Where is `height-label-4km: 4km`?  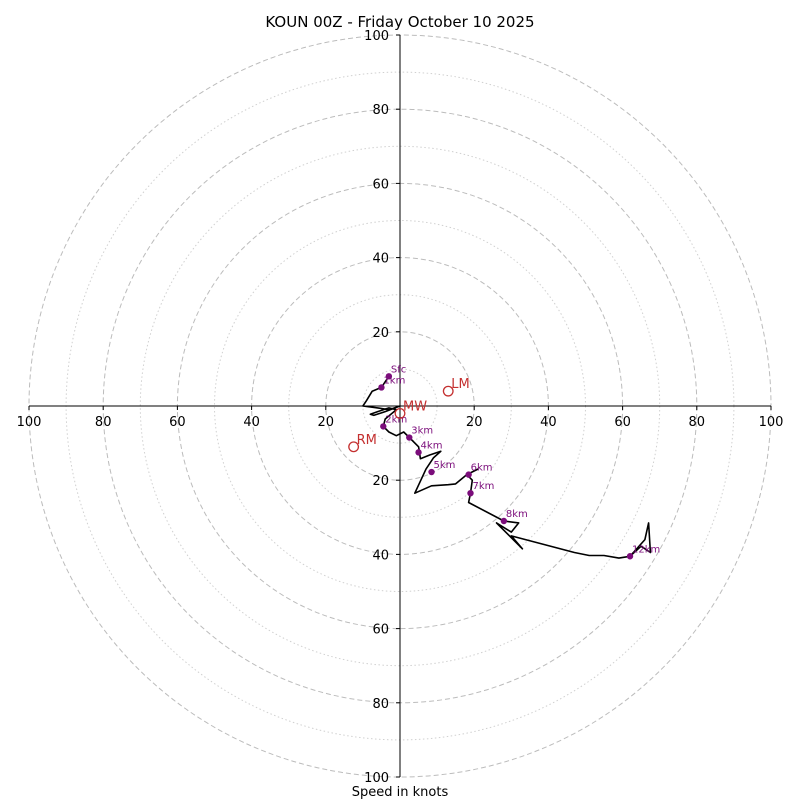
height-label-4km: 4km is located at coordinates (432, 445).